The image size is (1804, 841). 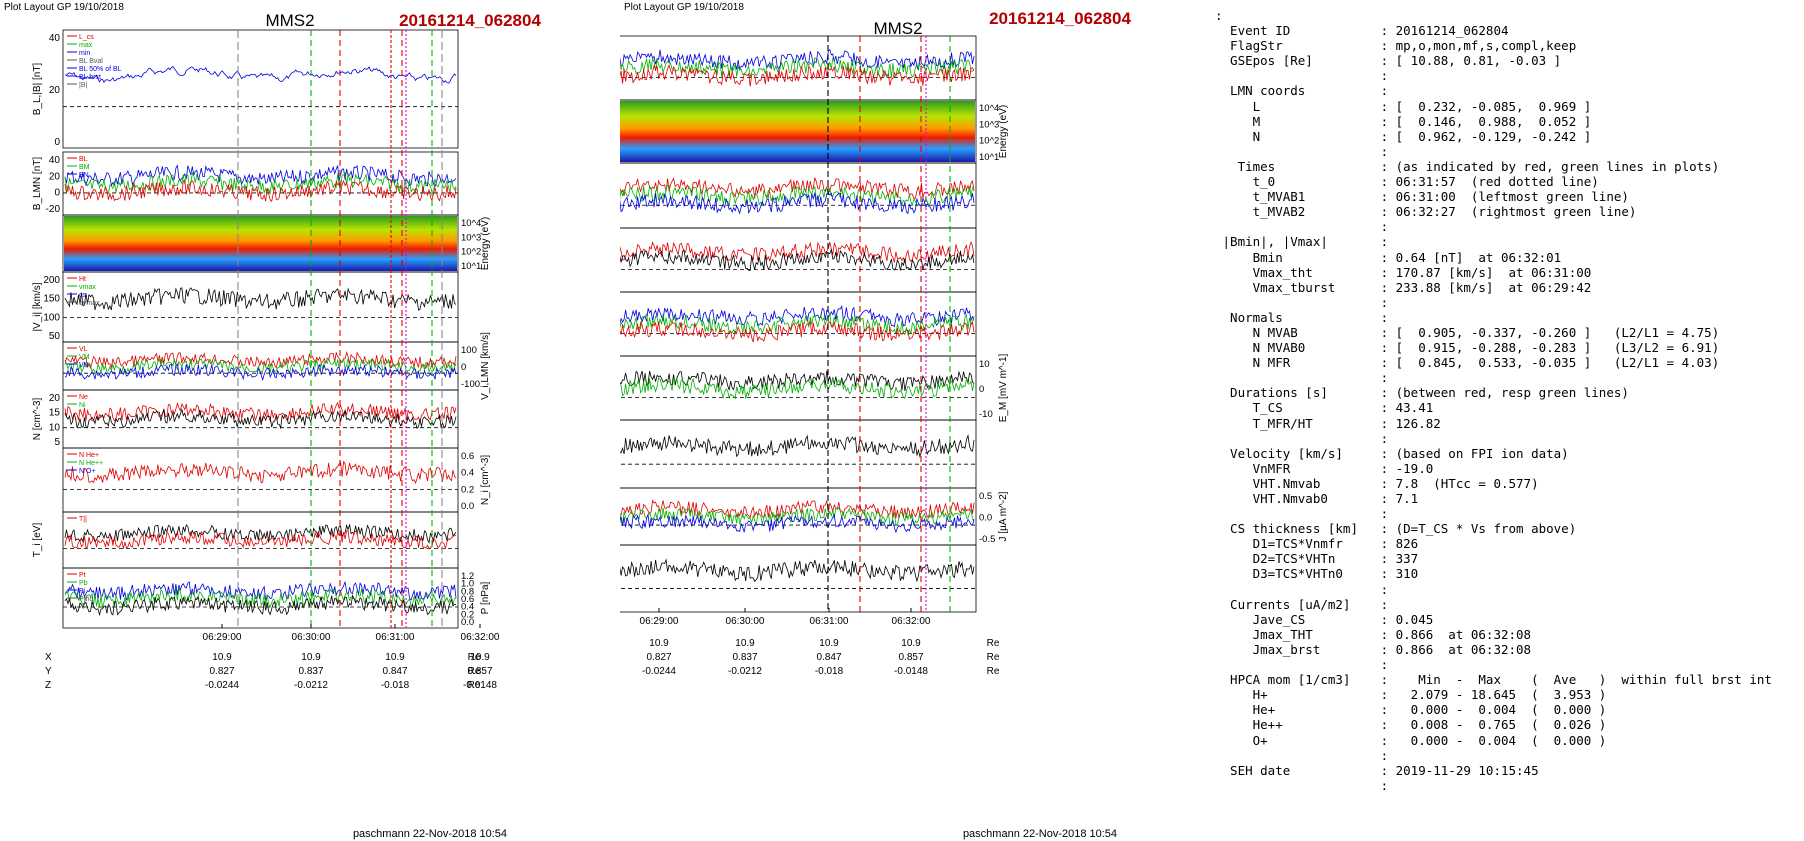 What do you see at coordinates (395, 685) in the screenshot?
I see `coord-value: -0.018` at bounding box center [395, 685].